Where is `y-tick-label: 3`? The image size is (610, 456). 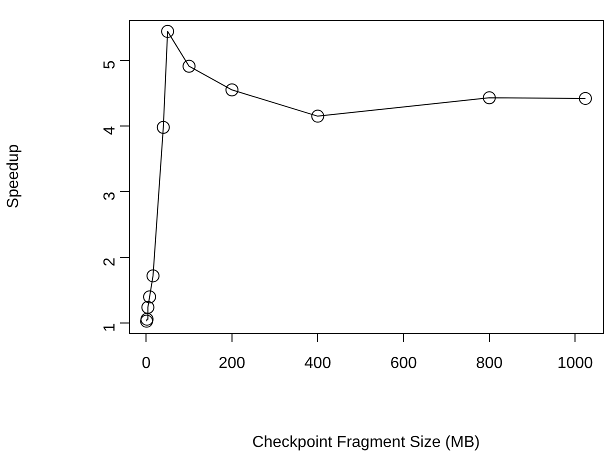 y-tick-label: 3 is located at coordinates (109, 196).